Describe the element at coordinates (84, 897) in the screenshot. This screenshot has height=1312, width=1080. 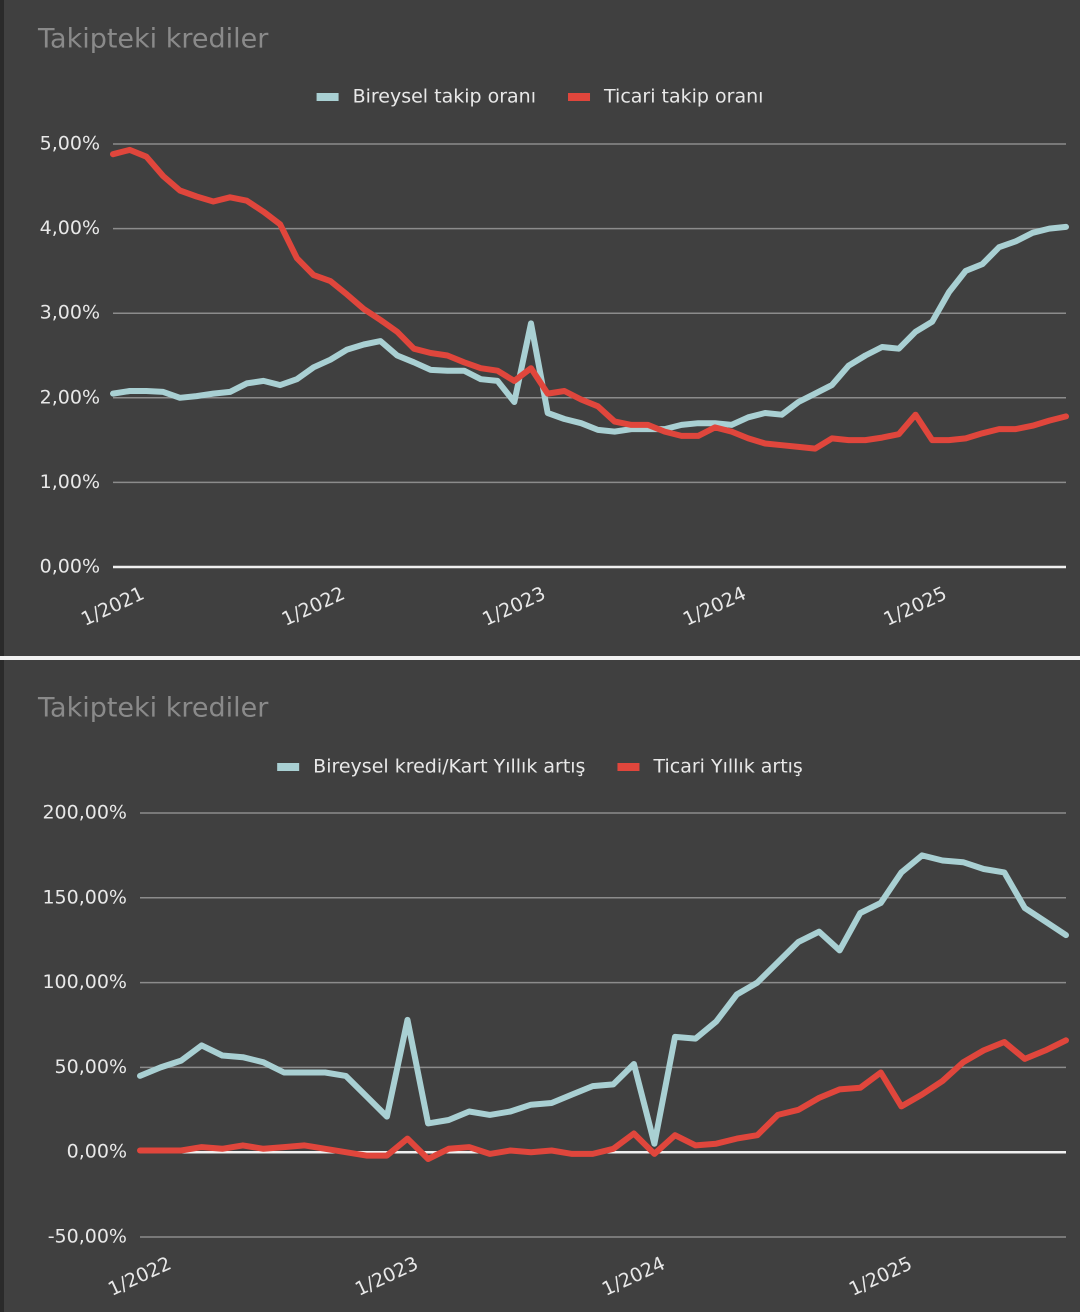
I see `y-tick-label: 150,00%` at that location.